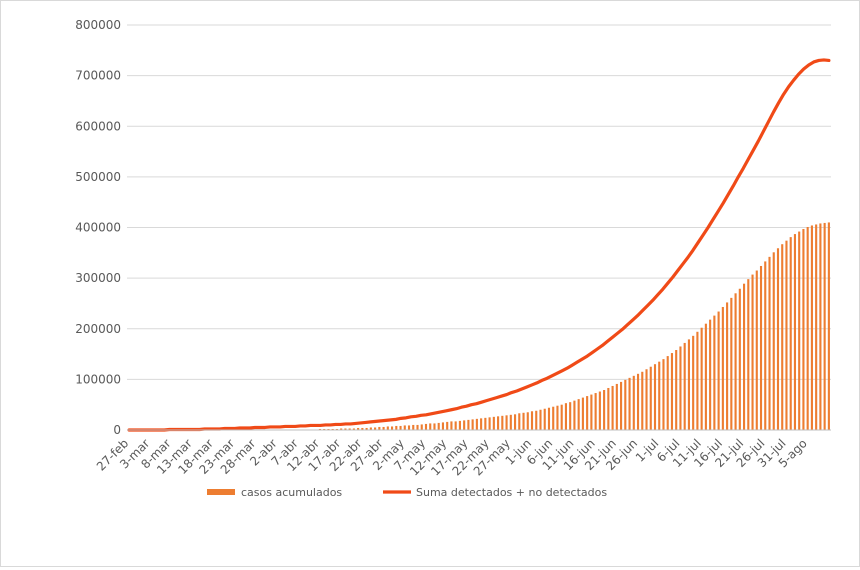  I want to click on legend-label-bars: casos acumulados, so click(291, 492).